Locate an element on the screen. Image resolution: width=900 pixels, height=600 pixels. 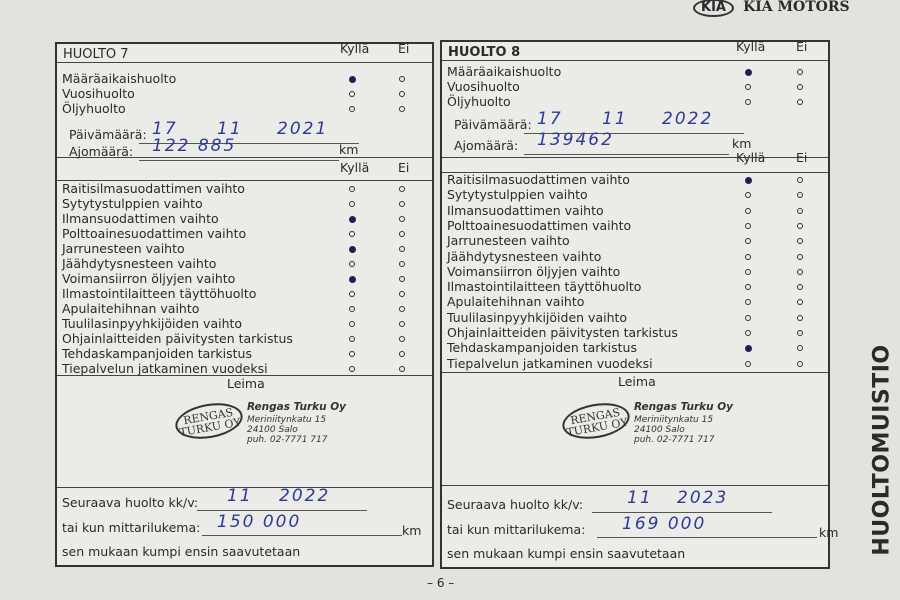
service-item-label: Ilmansuodattimen vaihto is located at coordinates (140, 218).